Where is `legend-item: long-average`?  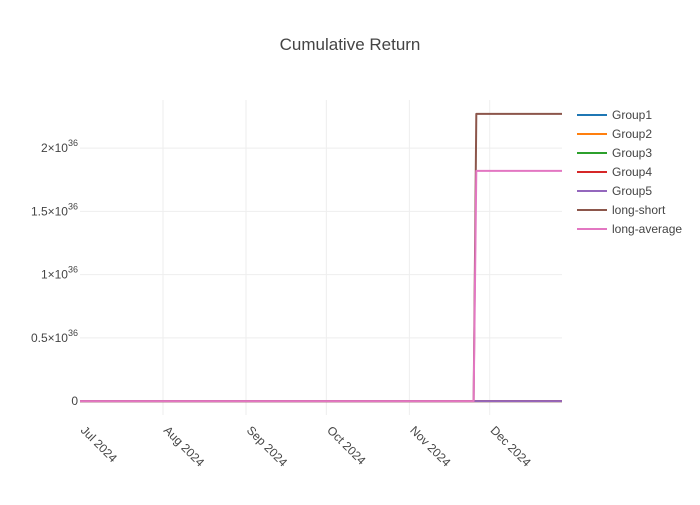 legend-item: long-average is located at coordinates (629, 229).